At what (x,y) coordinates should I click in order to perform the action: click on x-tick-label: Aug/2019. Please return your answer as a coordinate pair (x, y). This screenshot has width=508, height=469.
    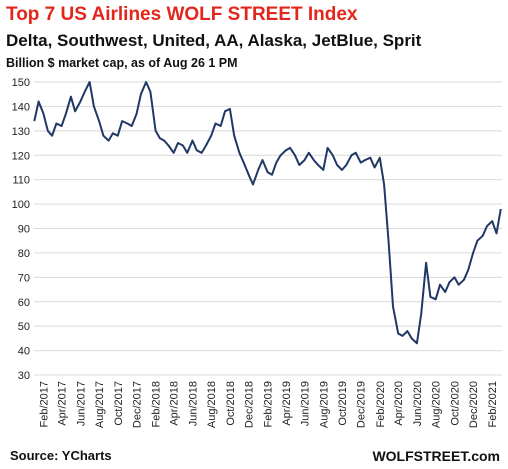
    Looking at the image, I should click on (324, 404).